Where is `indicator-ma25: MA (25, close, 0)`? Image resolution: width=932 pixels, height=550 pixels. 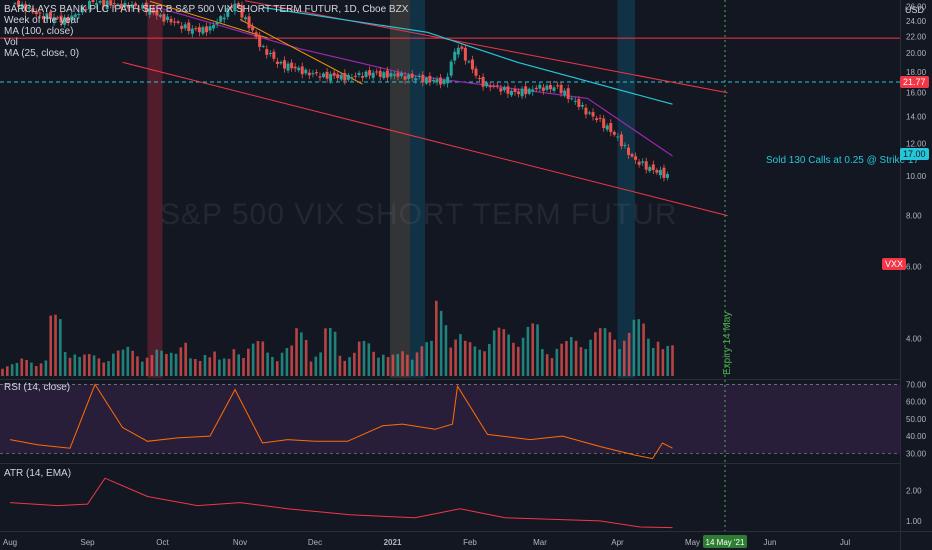 indicator-ma25: MA (25, close, 0) is located at coordinates (42, 53).